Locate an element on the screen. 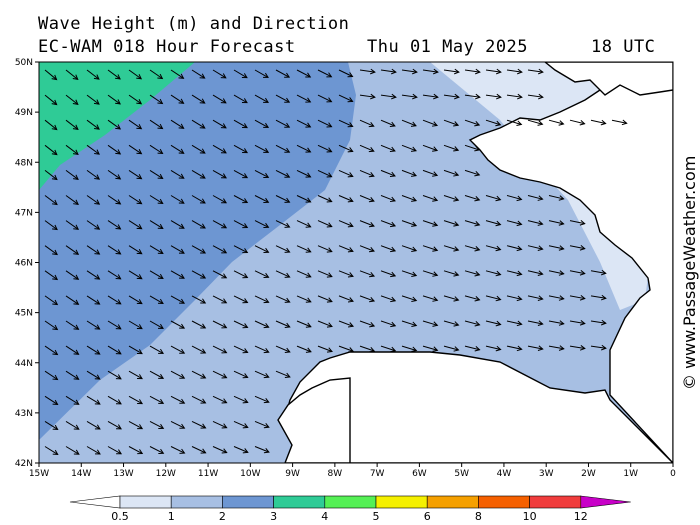 This screenshot has width=700, height=525. land-spain is located at coordinates (314, 420).